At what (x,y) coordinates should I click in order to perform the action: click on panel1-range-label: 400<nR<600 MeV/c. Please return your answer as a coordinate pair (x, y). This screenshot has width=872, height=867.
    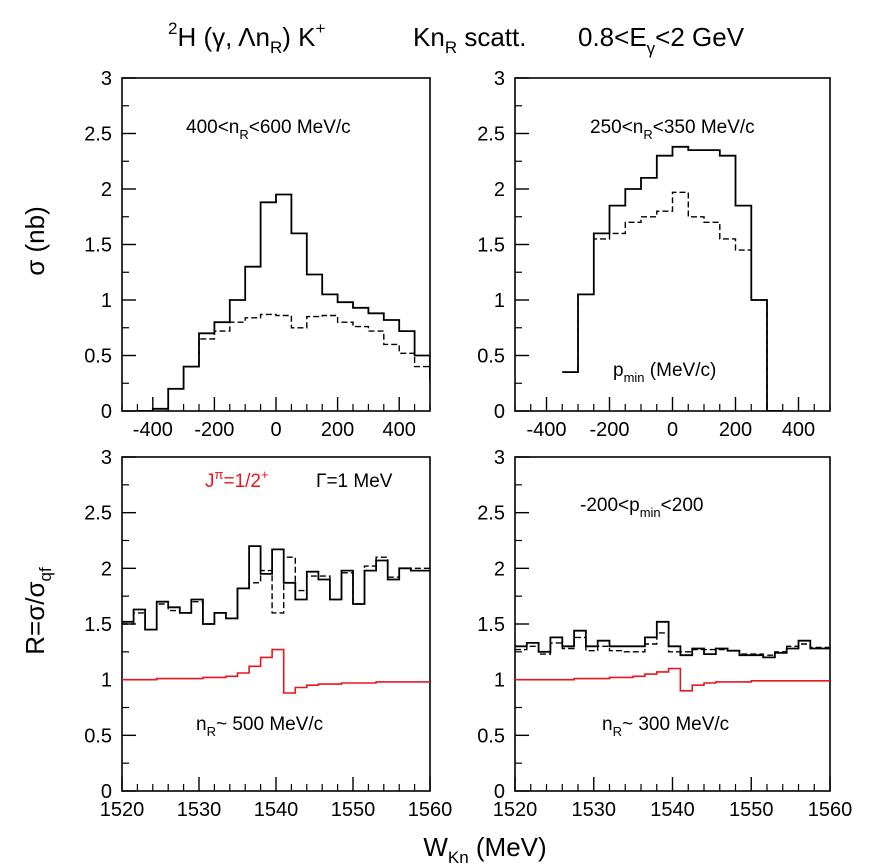
    Looking at the image, I should click on (268, 129).